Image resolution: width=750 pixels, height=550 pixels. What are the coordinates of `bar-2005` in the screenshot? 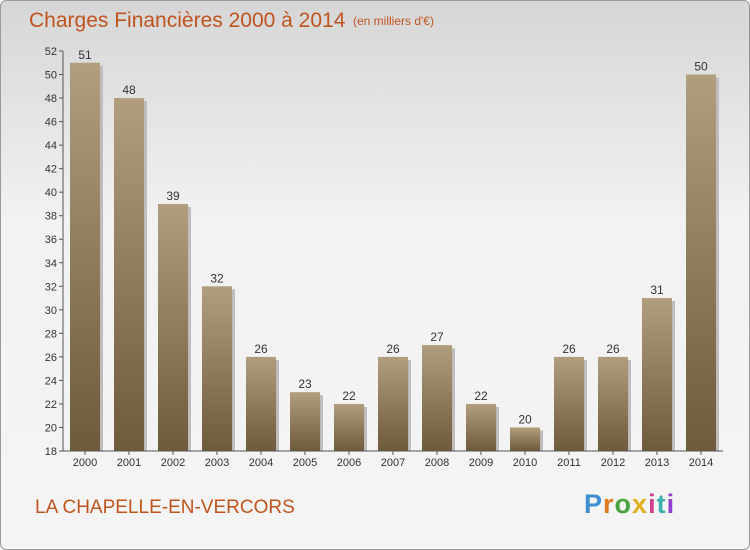 It's located at (305, 421).